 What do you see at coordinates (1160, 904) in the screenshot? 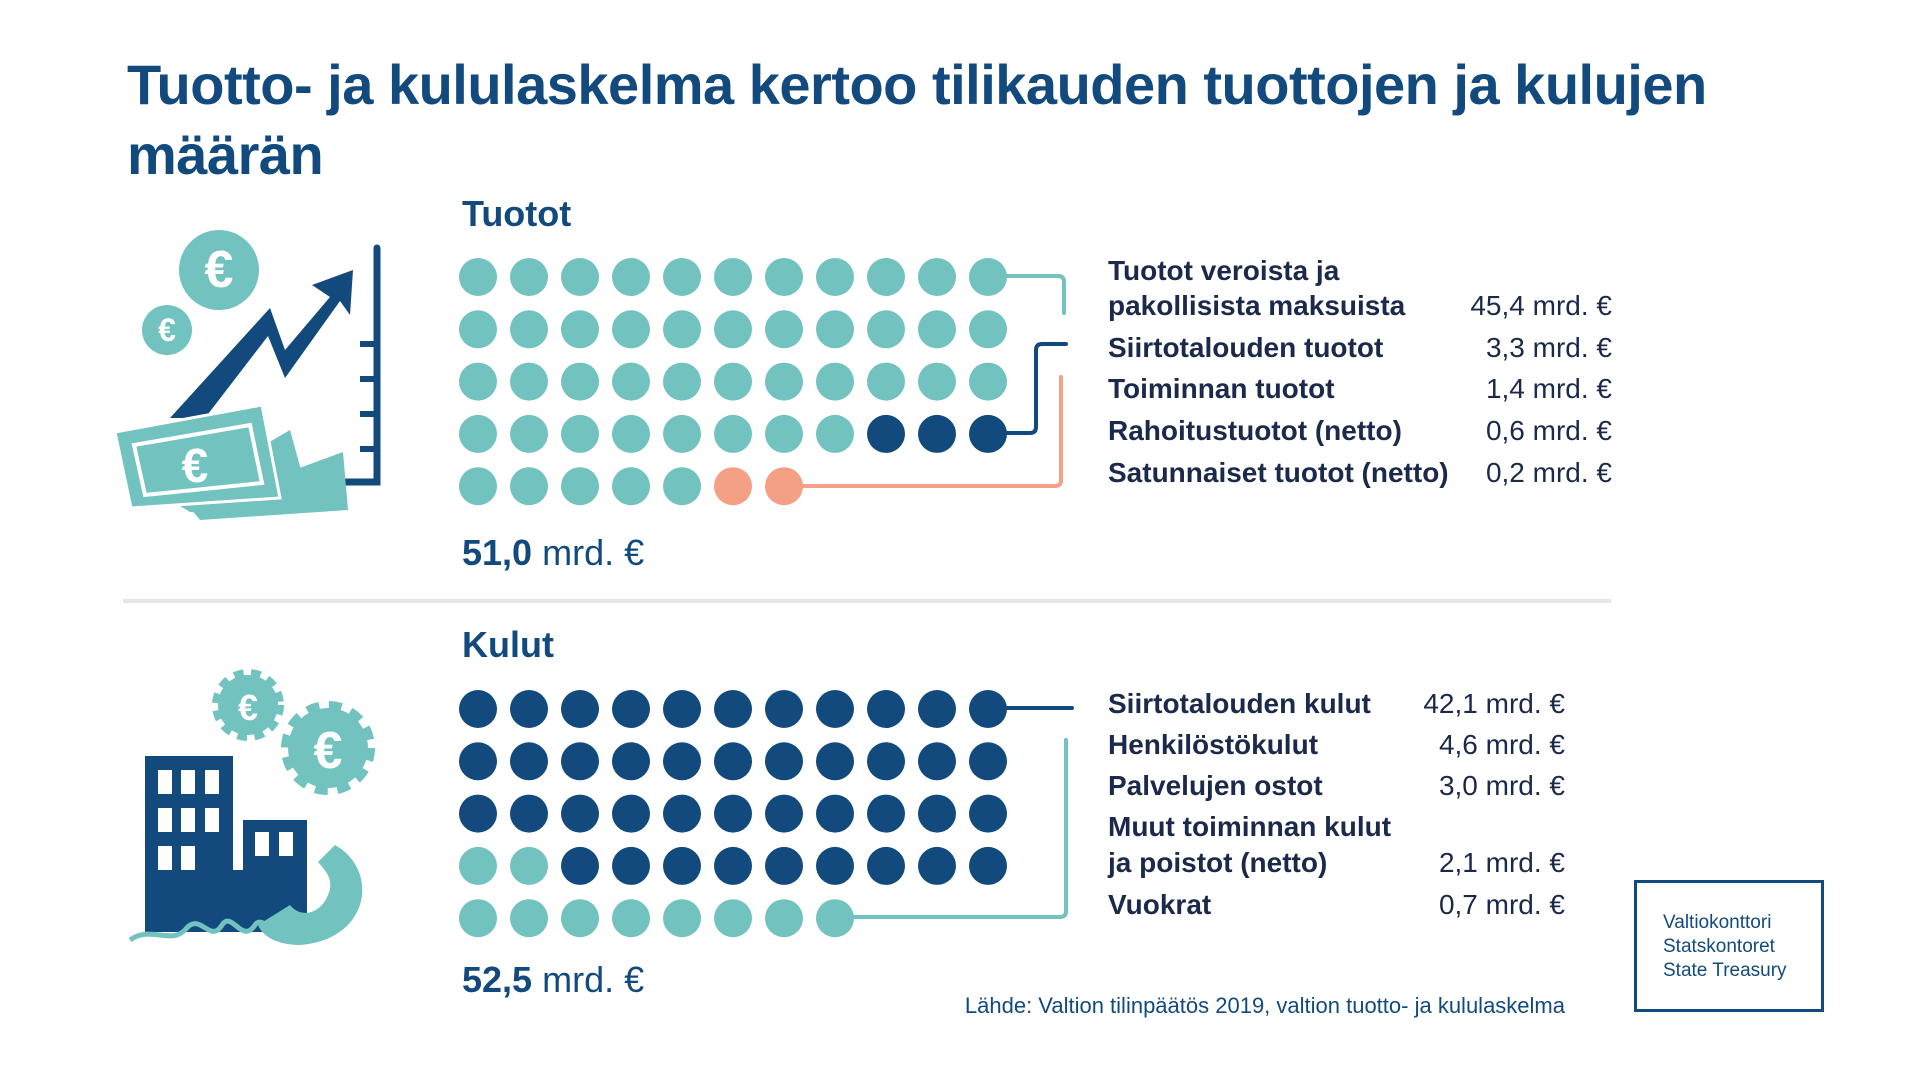
I see `legend-label: Vuokrat` at bounding box center [1160, 904].